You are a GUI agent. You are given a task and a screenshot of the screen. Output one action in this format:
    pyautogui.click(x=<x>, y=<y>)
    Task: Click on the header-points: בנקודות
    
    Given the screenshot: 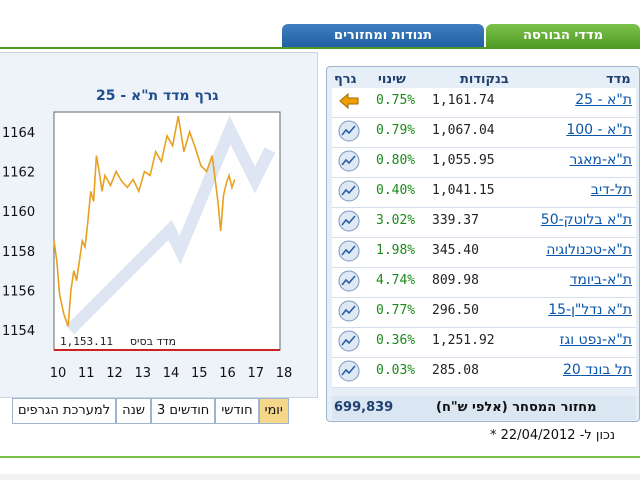 What is the action you would take?
    pyautogui.click(x=484, y=79)
    